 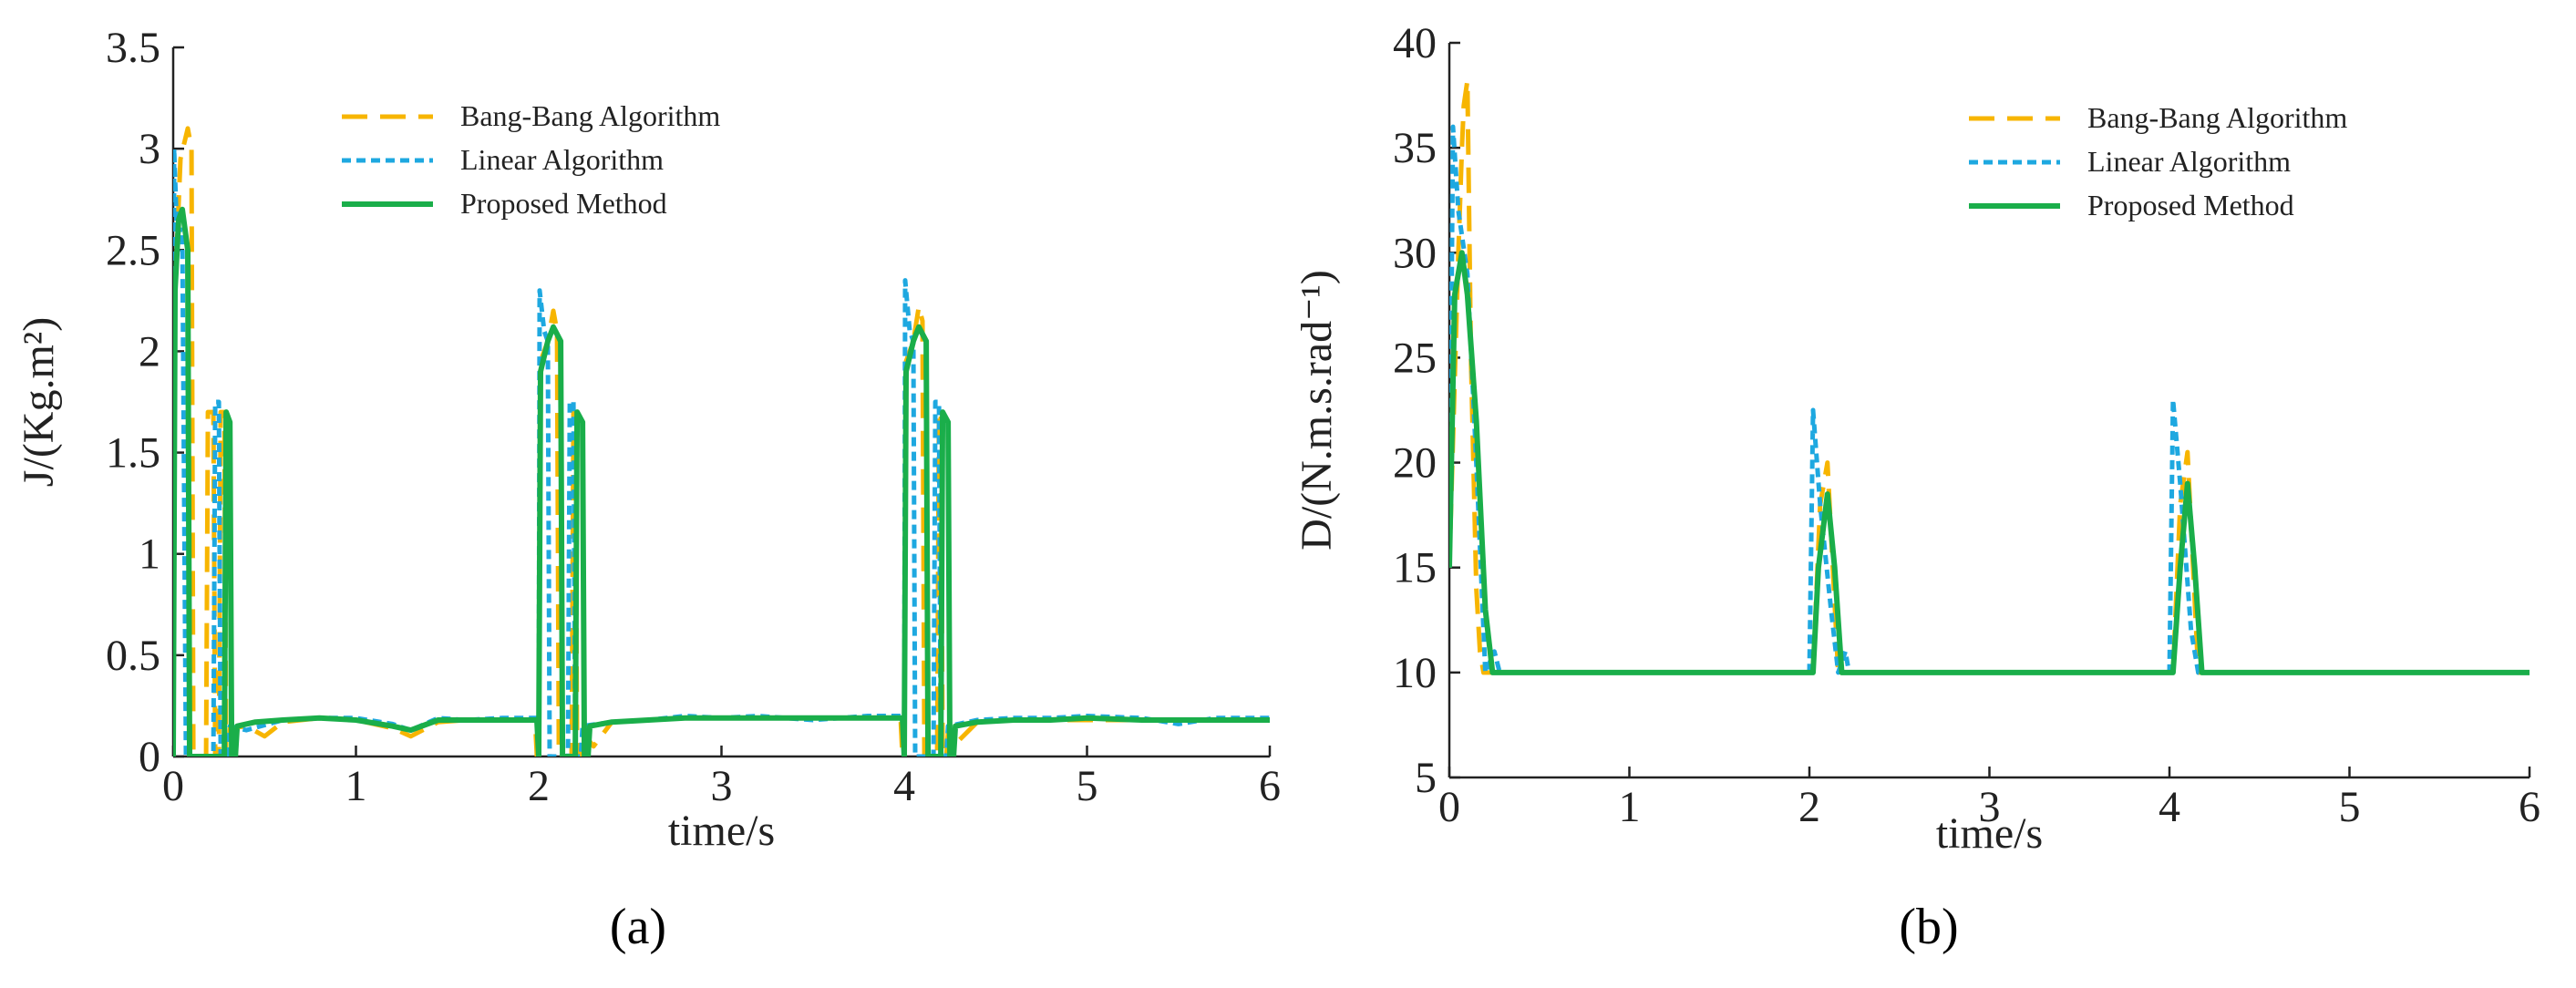 What do you see at coordinates (133, 453) in the screenshot?
I see `y-tick-label: 1.5` at bounding box center [133, 453].